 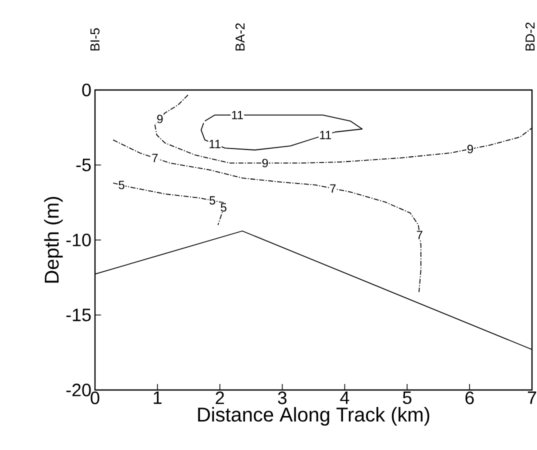 What do you see at coordinates (345, 398) in the screenshot?
I see `x-tick-label: 4` at bounding box center [345, 398].